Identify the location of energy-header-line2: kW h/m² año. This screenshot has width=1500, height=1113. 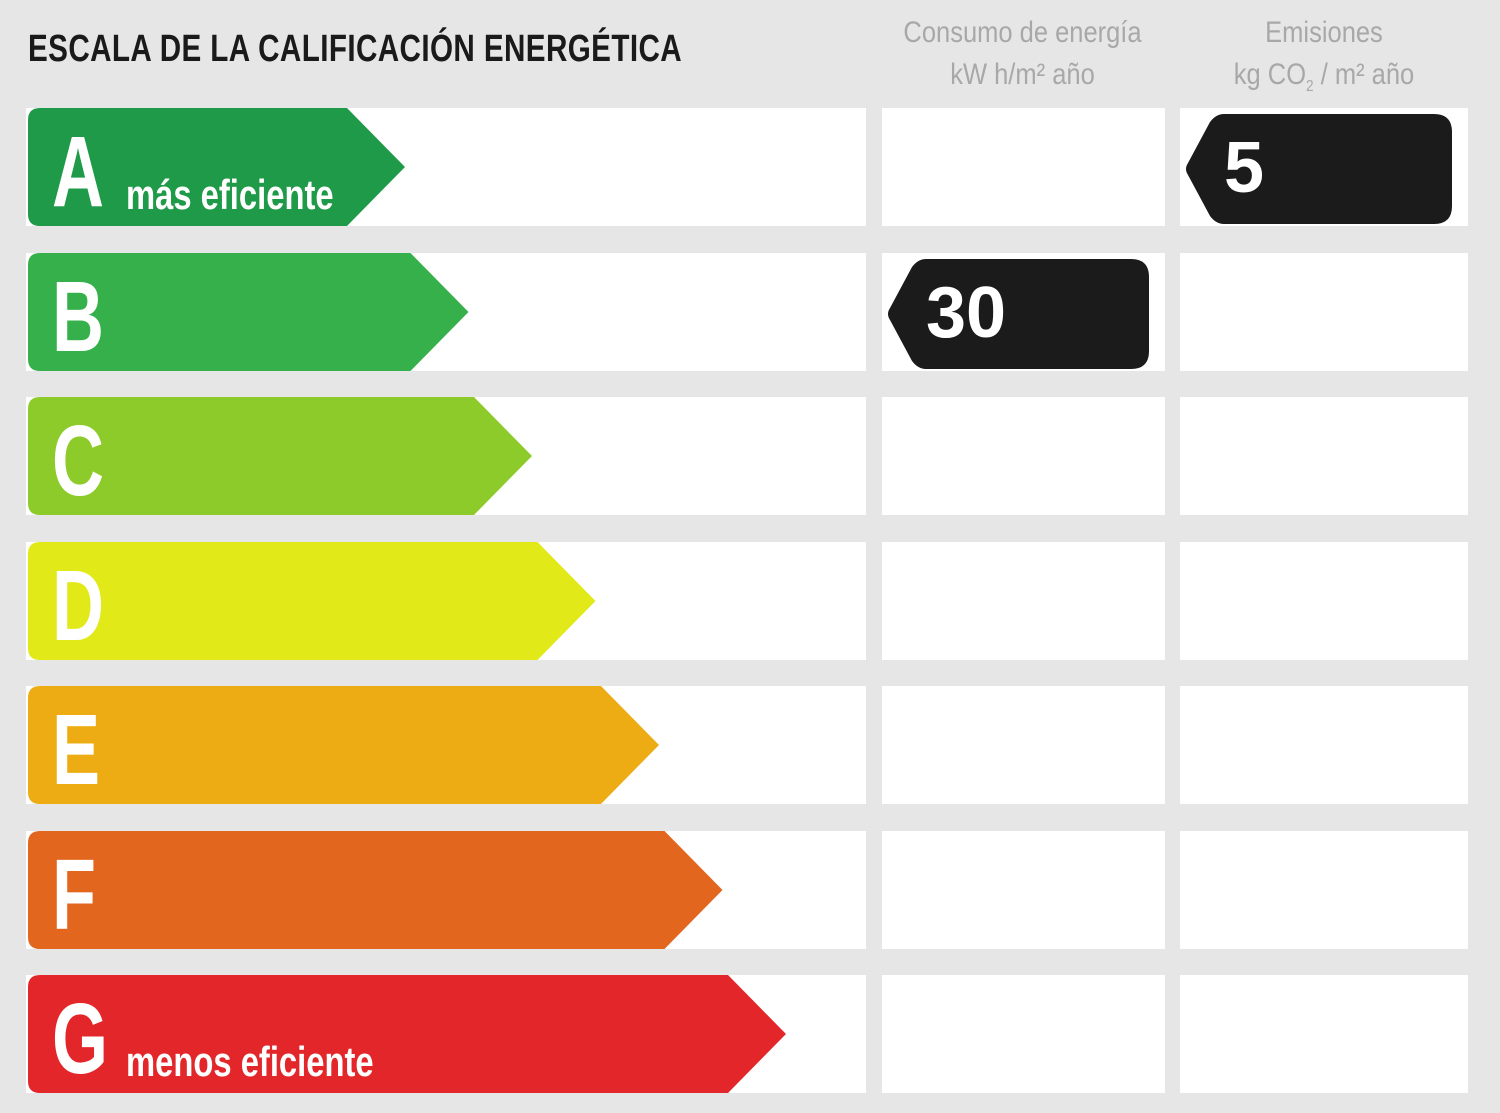
(1022, 74).